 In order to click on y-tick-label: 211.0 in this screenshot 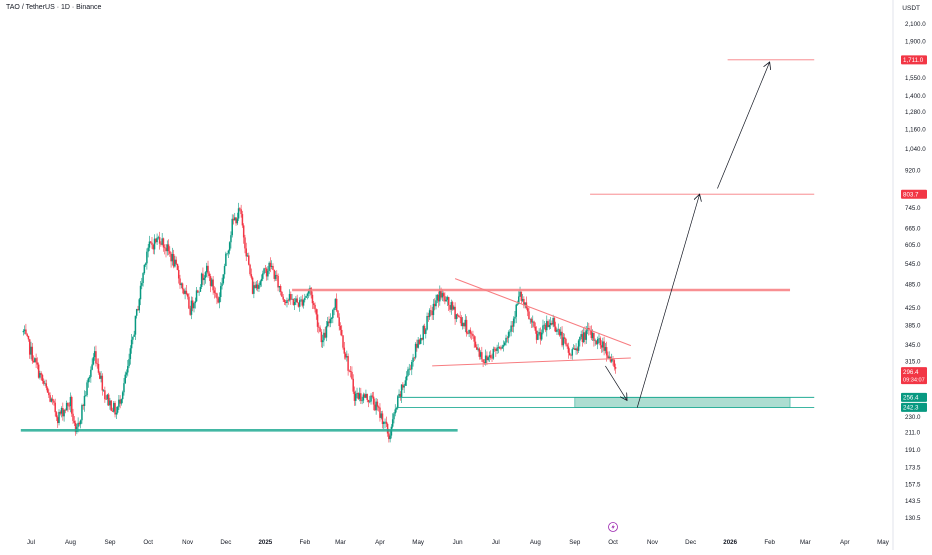, I will do `click(913, 433)`.